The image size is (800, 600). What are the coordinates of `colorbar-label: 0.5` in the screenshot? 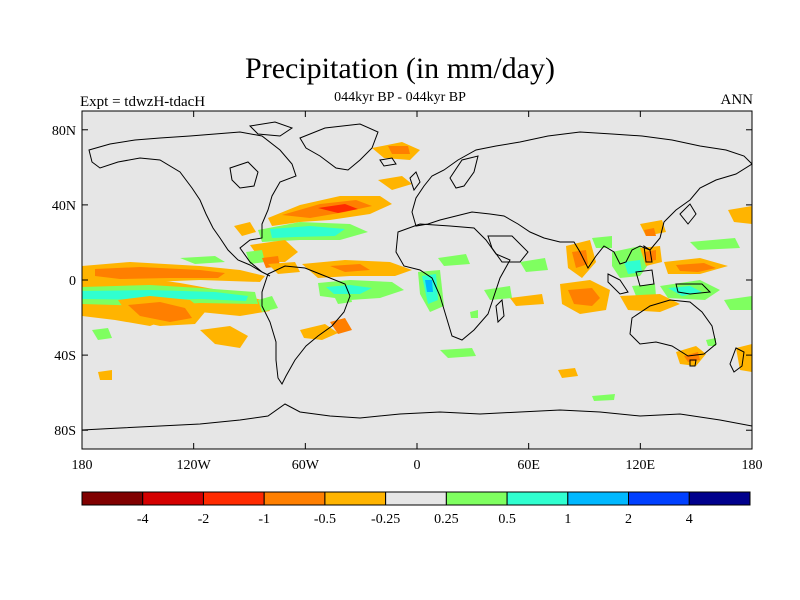 It's located at (507, 519).